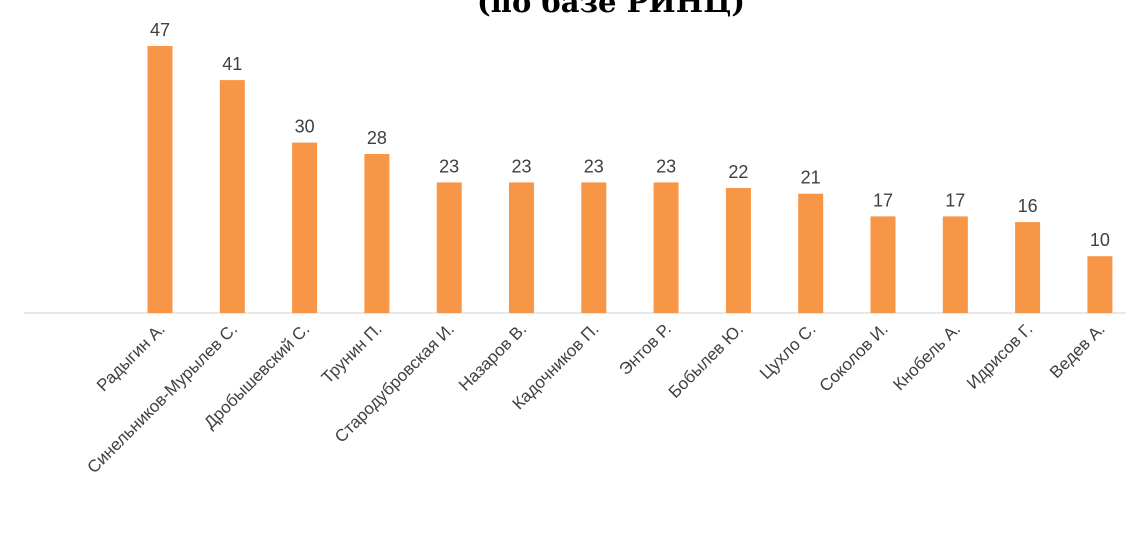 The image size is (1126, 560). Describe the element at coordinates (1077, 350) in the screenshot. I see `category-label: Ведев А.` at that location.